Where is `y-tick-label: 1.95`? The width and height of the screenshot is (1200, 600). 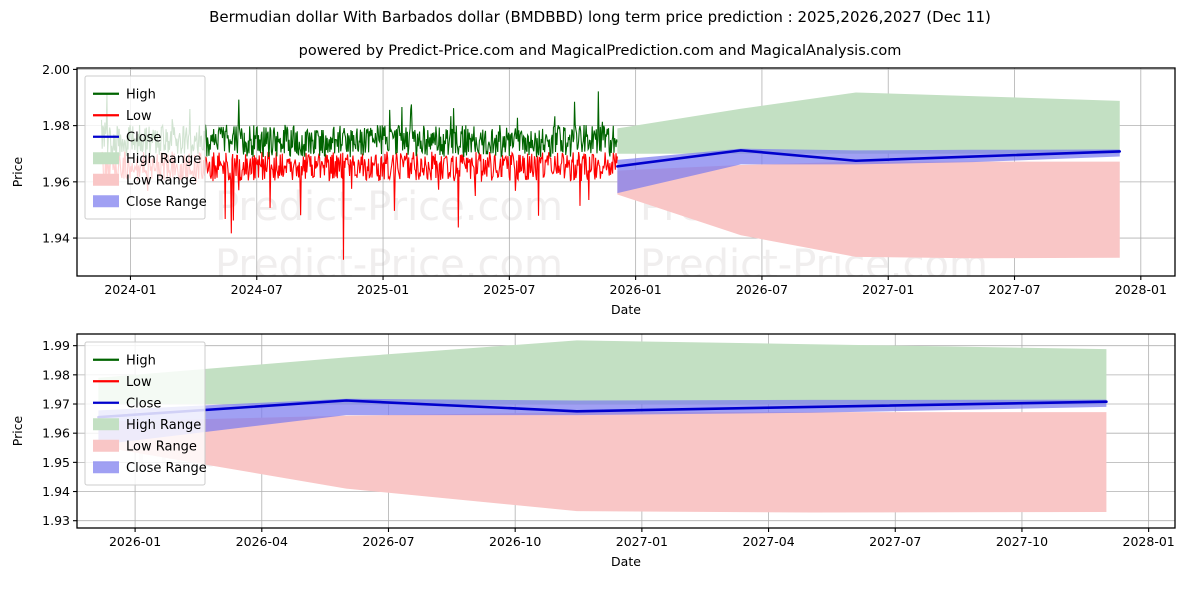
y-tick-label: 1.95 is located at coordinates (56, 462).